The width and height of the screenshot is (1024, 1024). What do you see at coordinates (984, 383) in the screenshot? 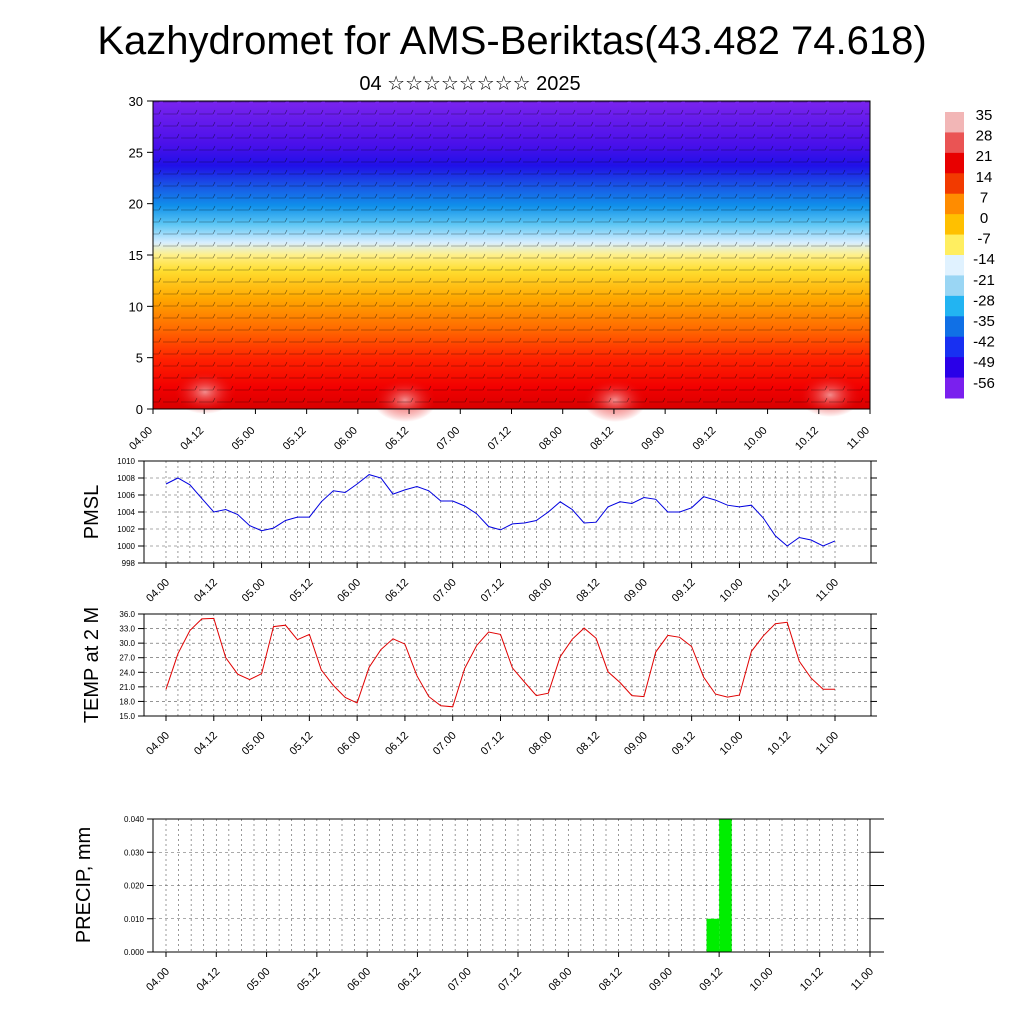
I see `colorbar-label-13: -56` at bounding box center [984, 383].